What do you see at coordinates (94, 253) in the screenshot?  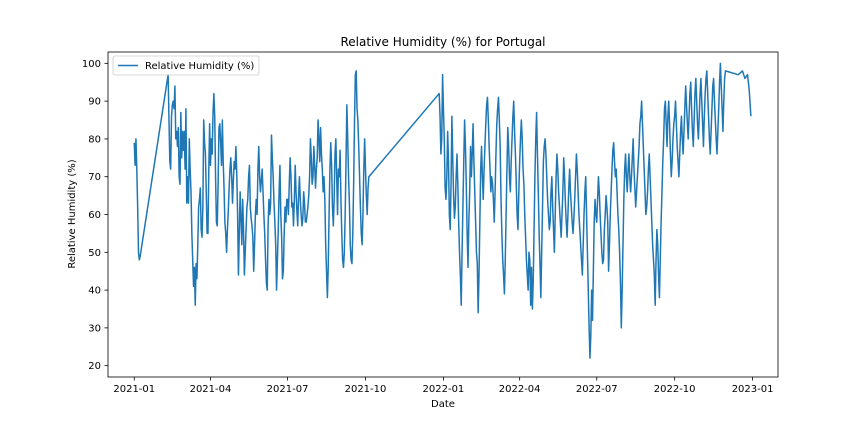 I see `y-tick-label: 50` at bounding box center [94, 253].